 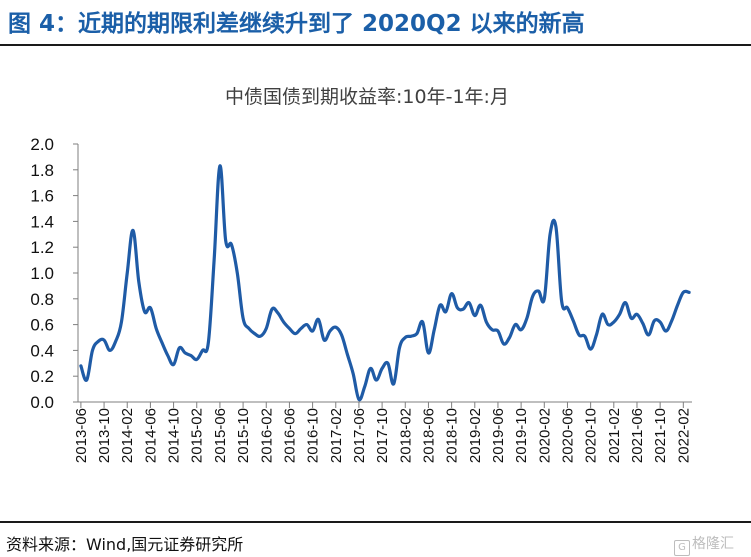 What do you see at coordinates (81, 435) in the screenshot?
I see `x-tick-label: 2013-06` at bounding box center [81, 435].